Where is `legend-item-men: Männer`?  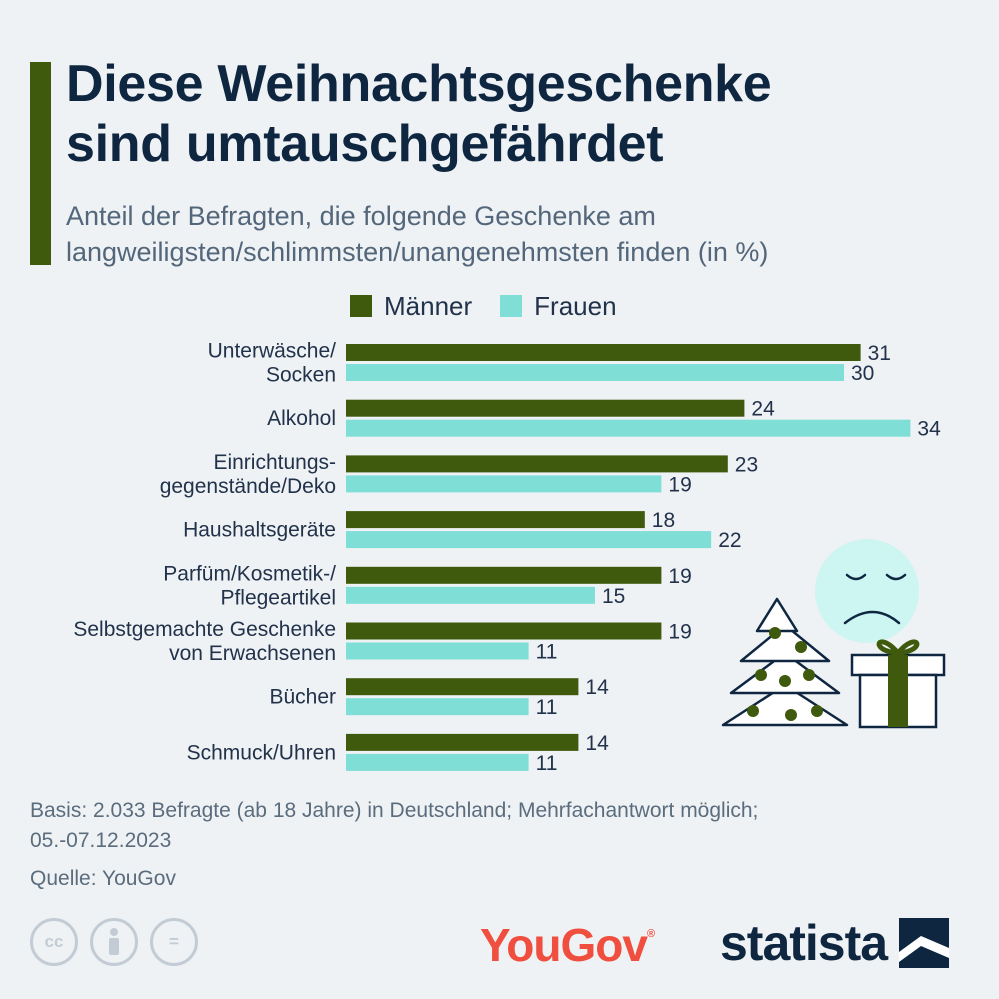
legend-item-men: Männer is located at coordinates (411, 306).